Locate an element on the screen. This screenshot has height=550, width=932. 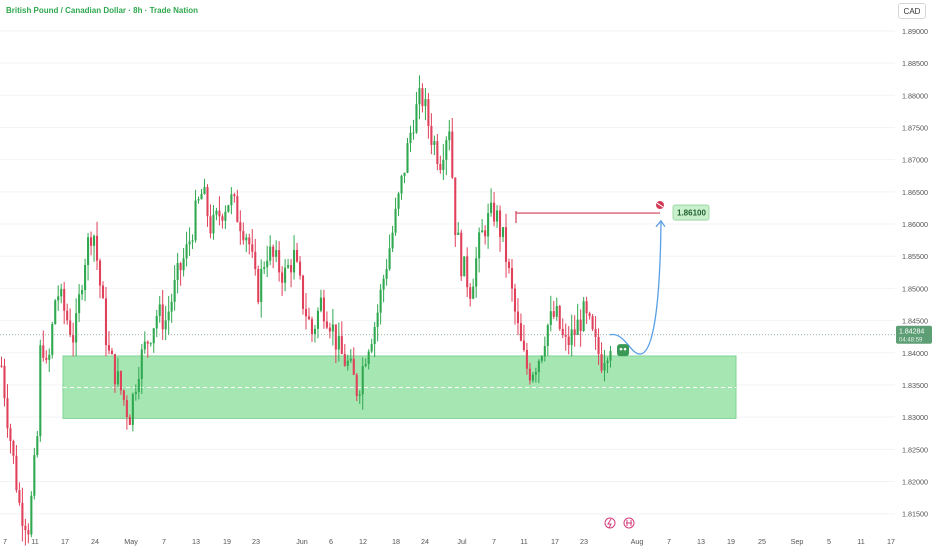
lightning-icon is located at coordinates (610, 523).